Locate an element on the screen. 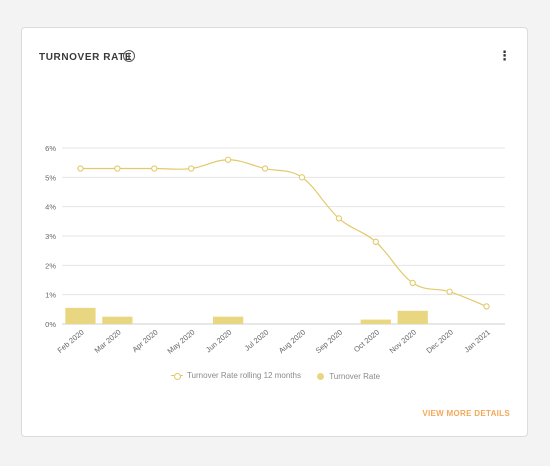  y-tick-label: 3% is located at coordinates (50, 236).